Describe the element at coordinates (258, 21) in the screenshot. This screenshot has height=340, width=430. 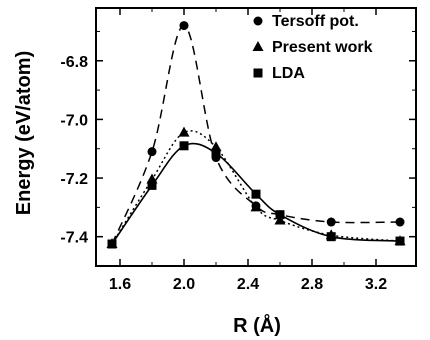
I see `legend-marker-circle` at that location.